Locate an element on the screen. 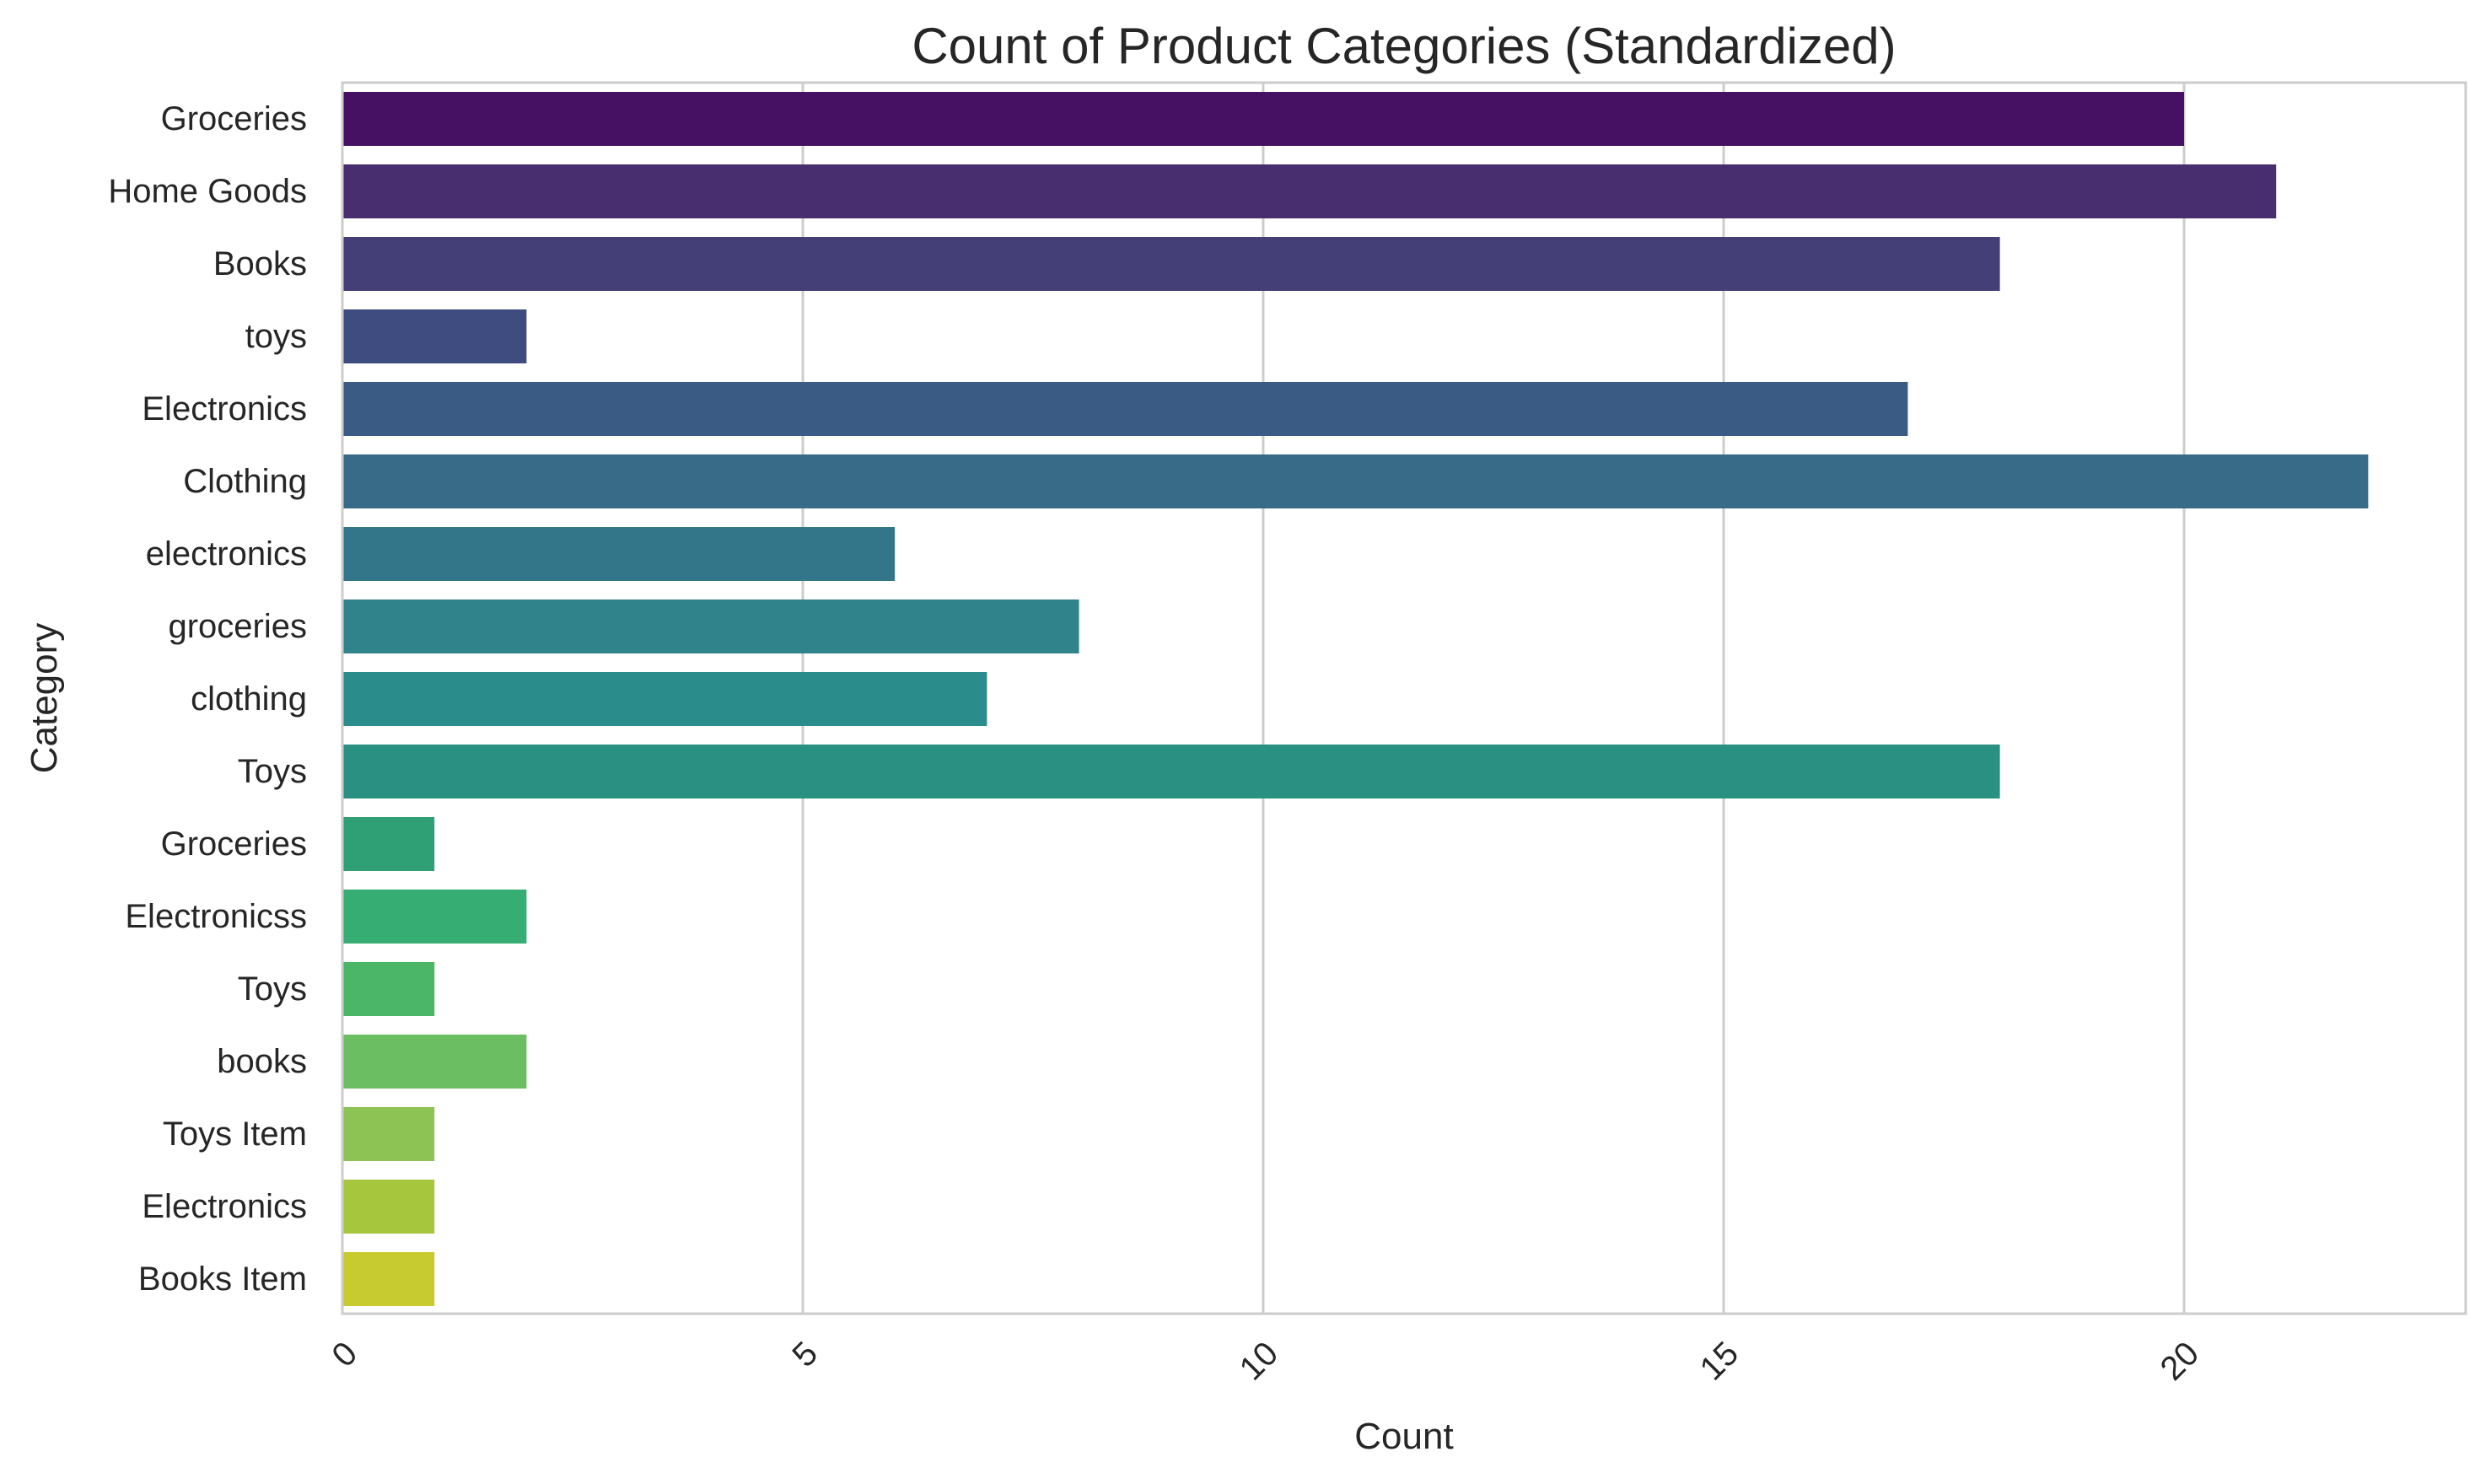 This screenshot has width=2491, height=1484. x-axis-label: Count is located at coordinates (1403, 1436).